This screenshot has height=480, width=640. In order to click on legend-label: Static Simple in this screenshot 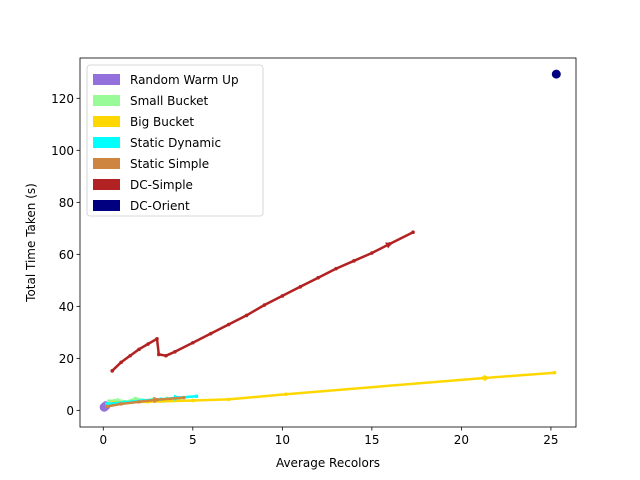, I will do `click(169, 164)`.